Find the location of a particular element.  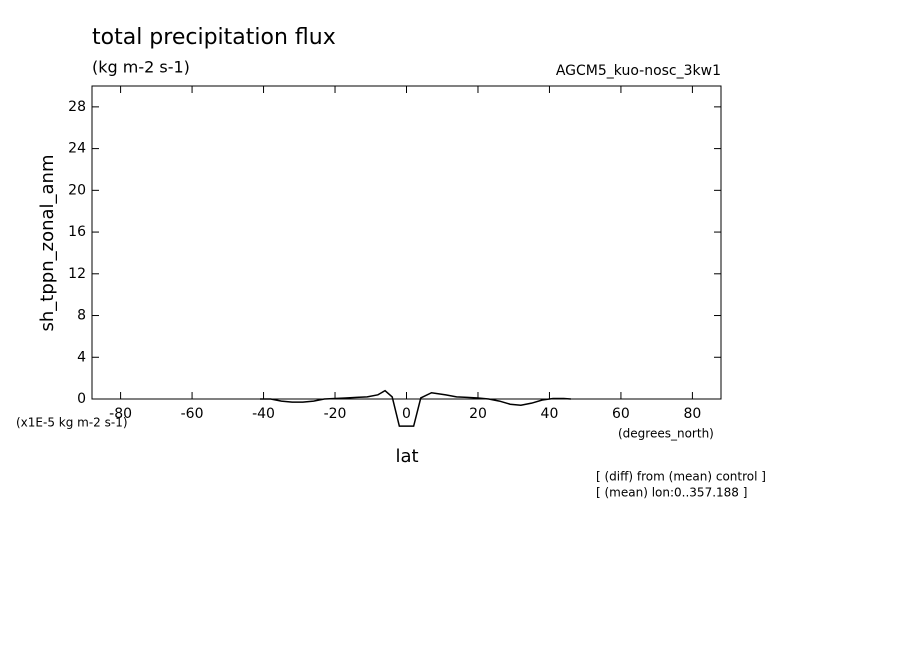

x-tick-label: 60 is located at coordinates (621, 414).